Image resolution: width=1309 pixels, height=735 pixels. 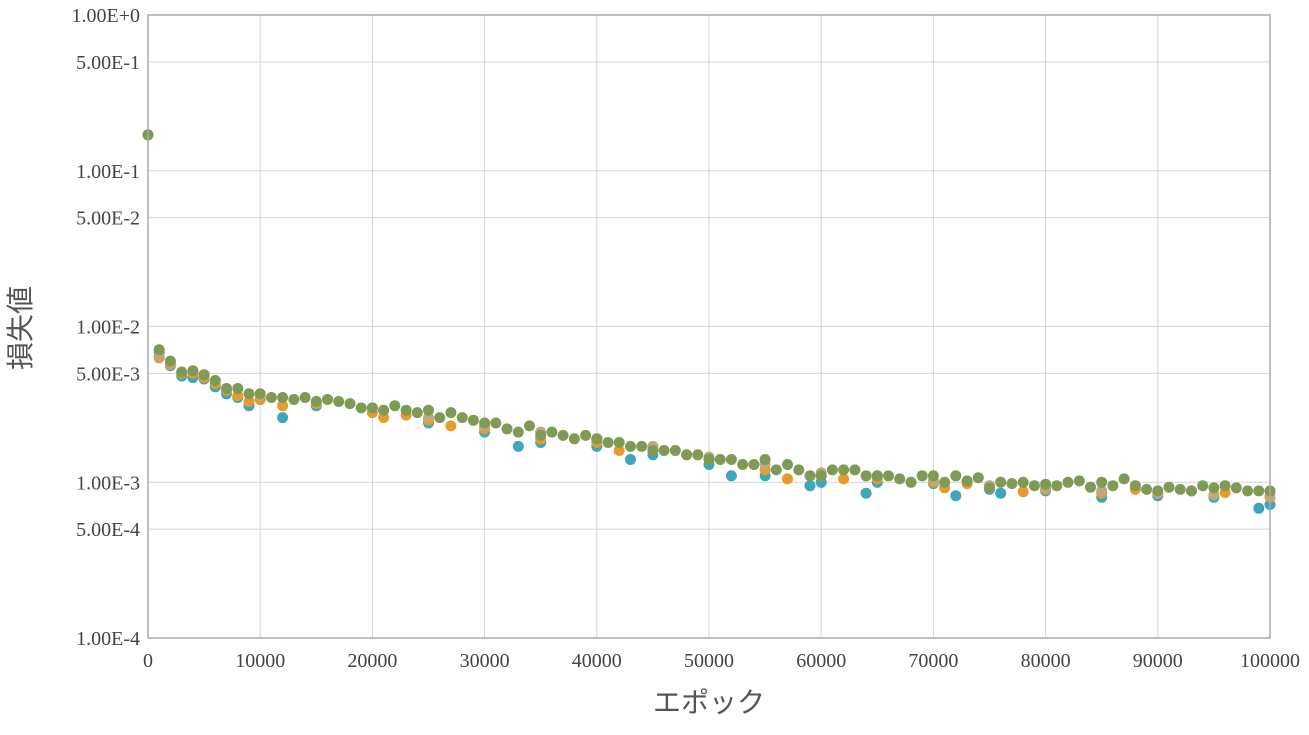 What do you see at coordinates (372, 661) in the screenshot?
I see `x-tick-label: 20000` at bounding box center [372, 661].